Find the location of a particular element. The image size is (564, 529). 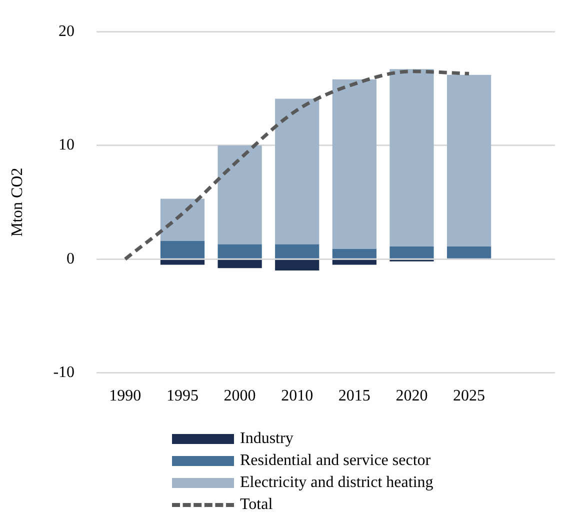

x-tick-label: 2020 is located at coordinates (412, 396).